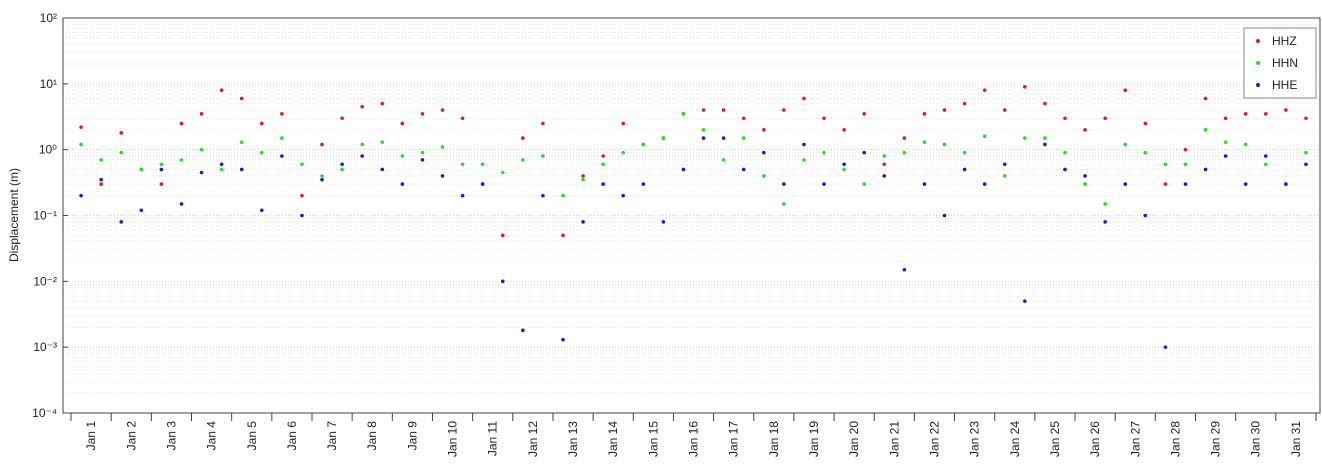 Image resolution: width=1322 pixels, height=468 pixels. What do you see at coordinates (1284, 85) in the screenshot?
I see `legend-label: HHE` at bounding box center [1284, 85].